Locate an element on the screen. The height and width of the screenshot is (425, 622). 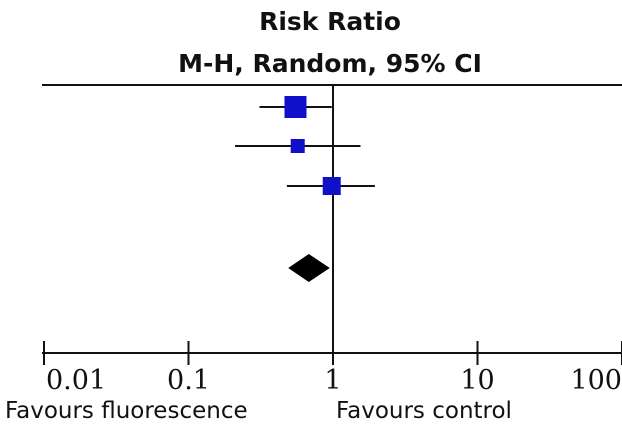
favours-right-label: Favours control is located at coordinates (424, 411).